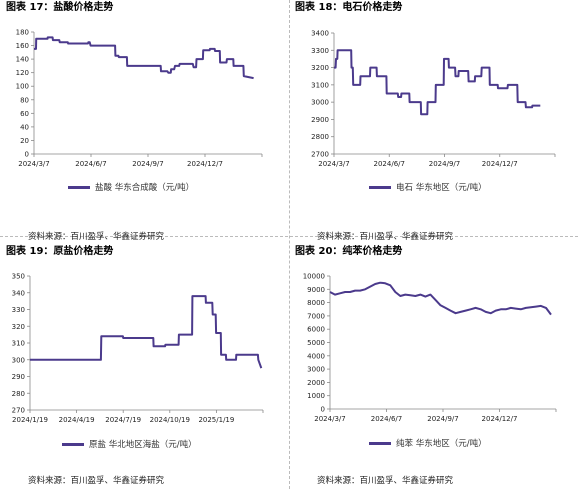 This screenshot has width=578, height=489. Describe the element at coordinates (316, 303) in the screenshot. I see `y-tick-label: 8000` at that location.